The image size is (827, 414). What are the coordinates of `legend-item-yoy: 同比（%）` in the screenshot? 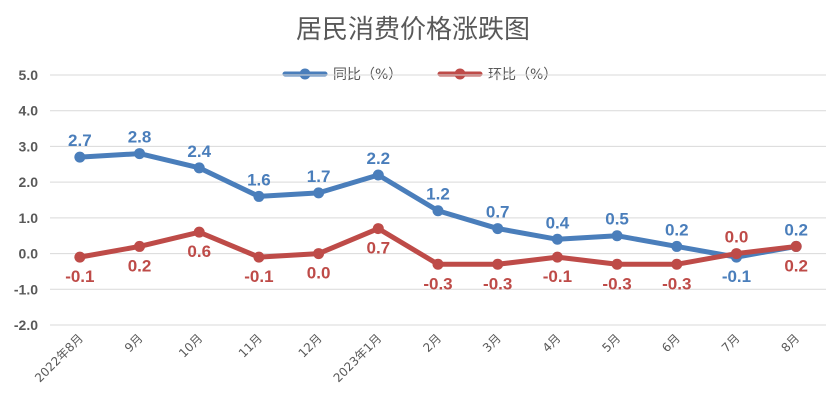 It's located at (342, 75).